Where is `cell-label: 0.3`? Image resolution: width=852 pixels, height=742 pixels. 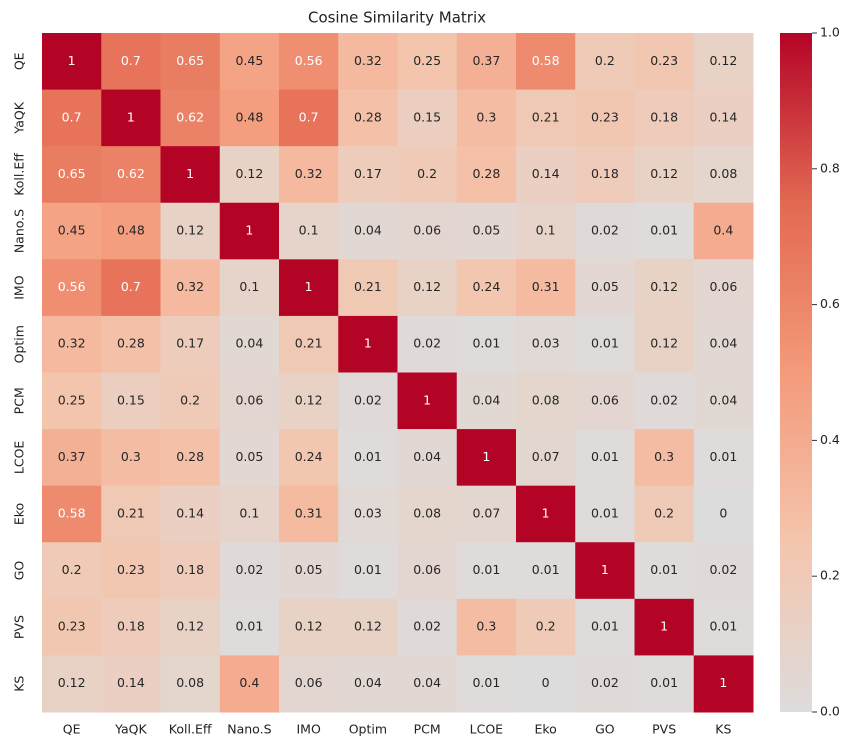
cell-label: 0.3 is located at coordinates (486, 626).